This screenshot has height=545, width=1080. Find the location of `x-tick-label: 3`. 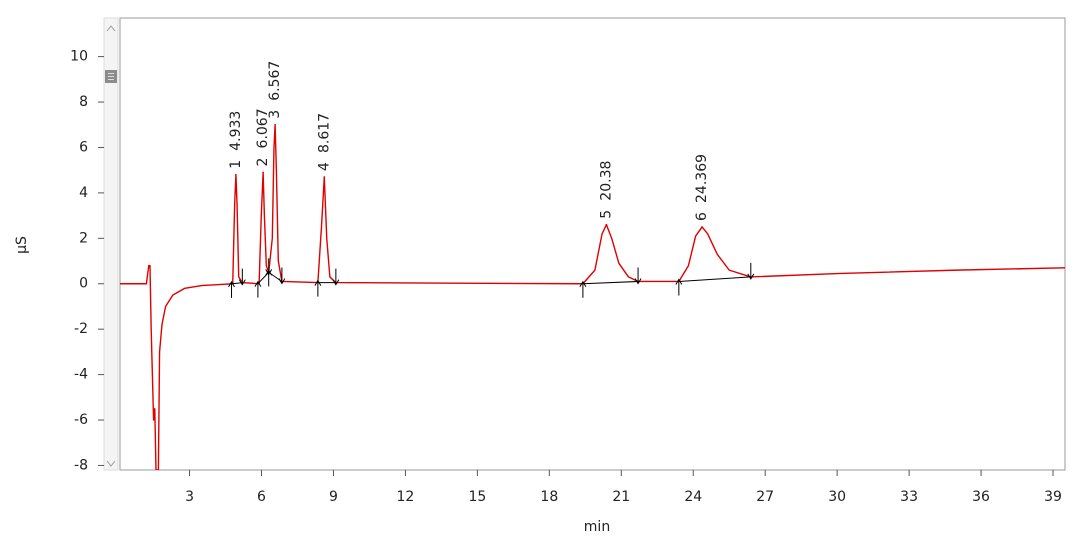

x-tick-label: 3 is located at coordinates (189, 497).